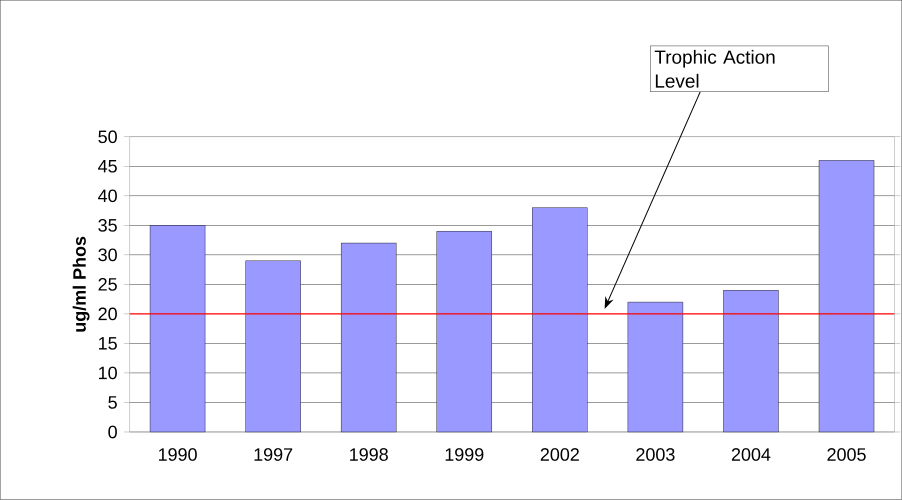 The height and width of the screenshot is (500, 902). I want to click on y-tick-label: 40, so click(107, 196).